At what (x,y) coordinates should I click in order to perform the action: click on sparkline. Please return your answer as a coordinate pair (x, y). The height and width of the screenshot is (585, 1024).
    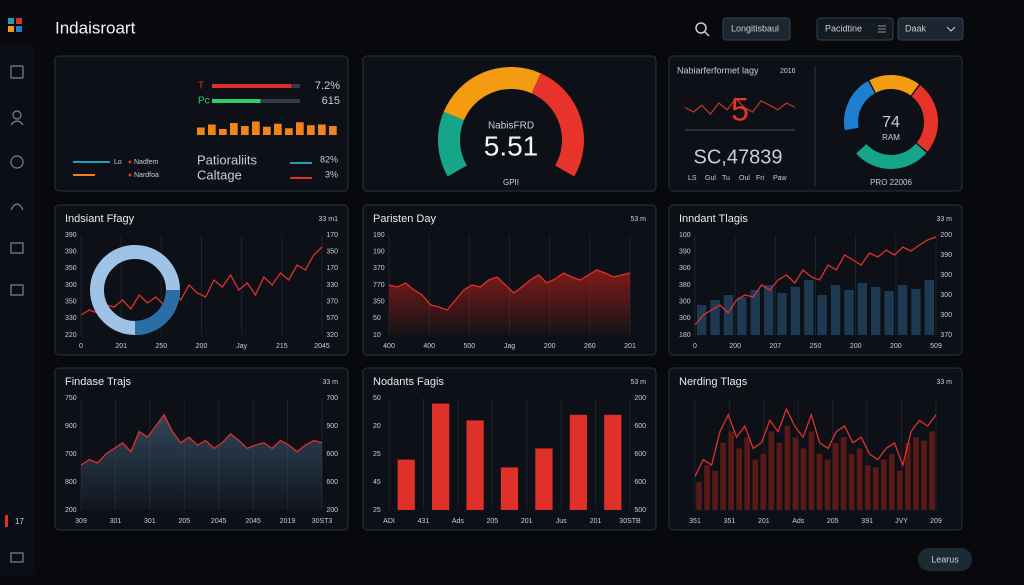
    Looking at the image, I should click on (740, 106).